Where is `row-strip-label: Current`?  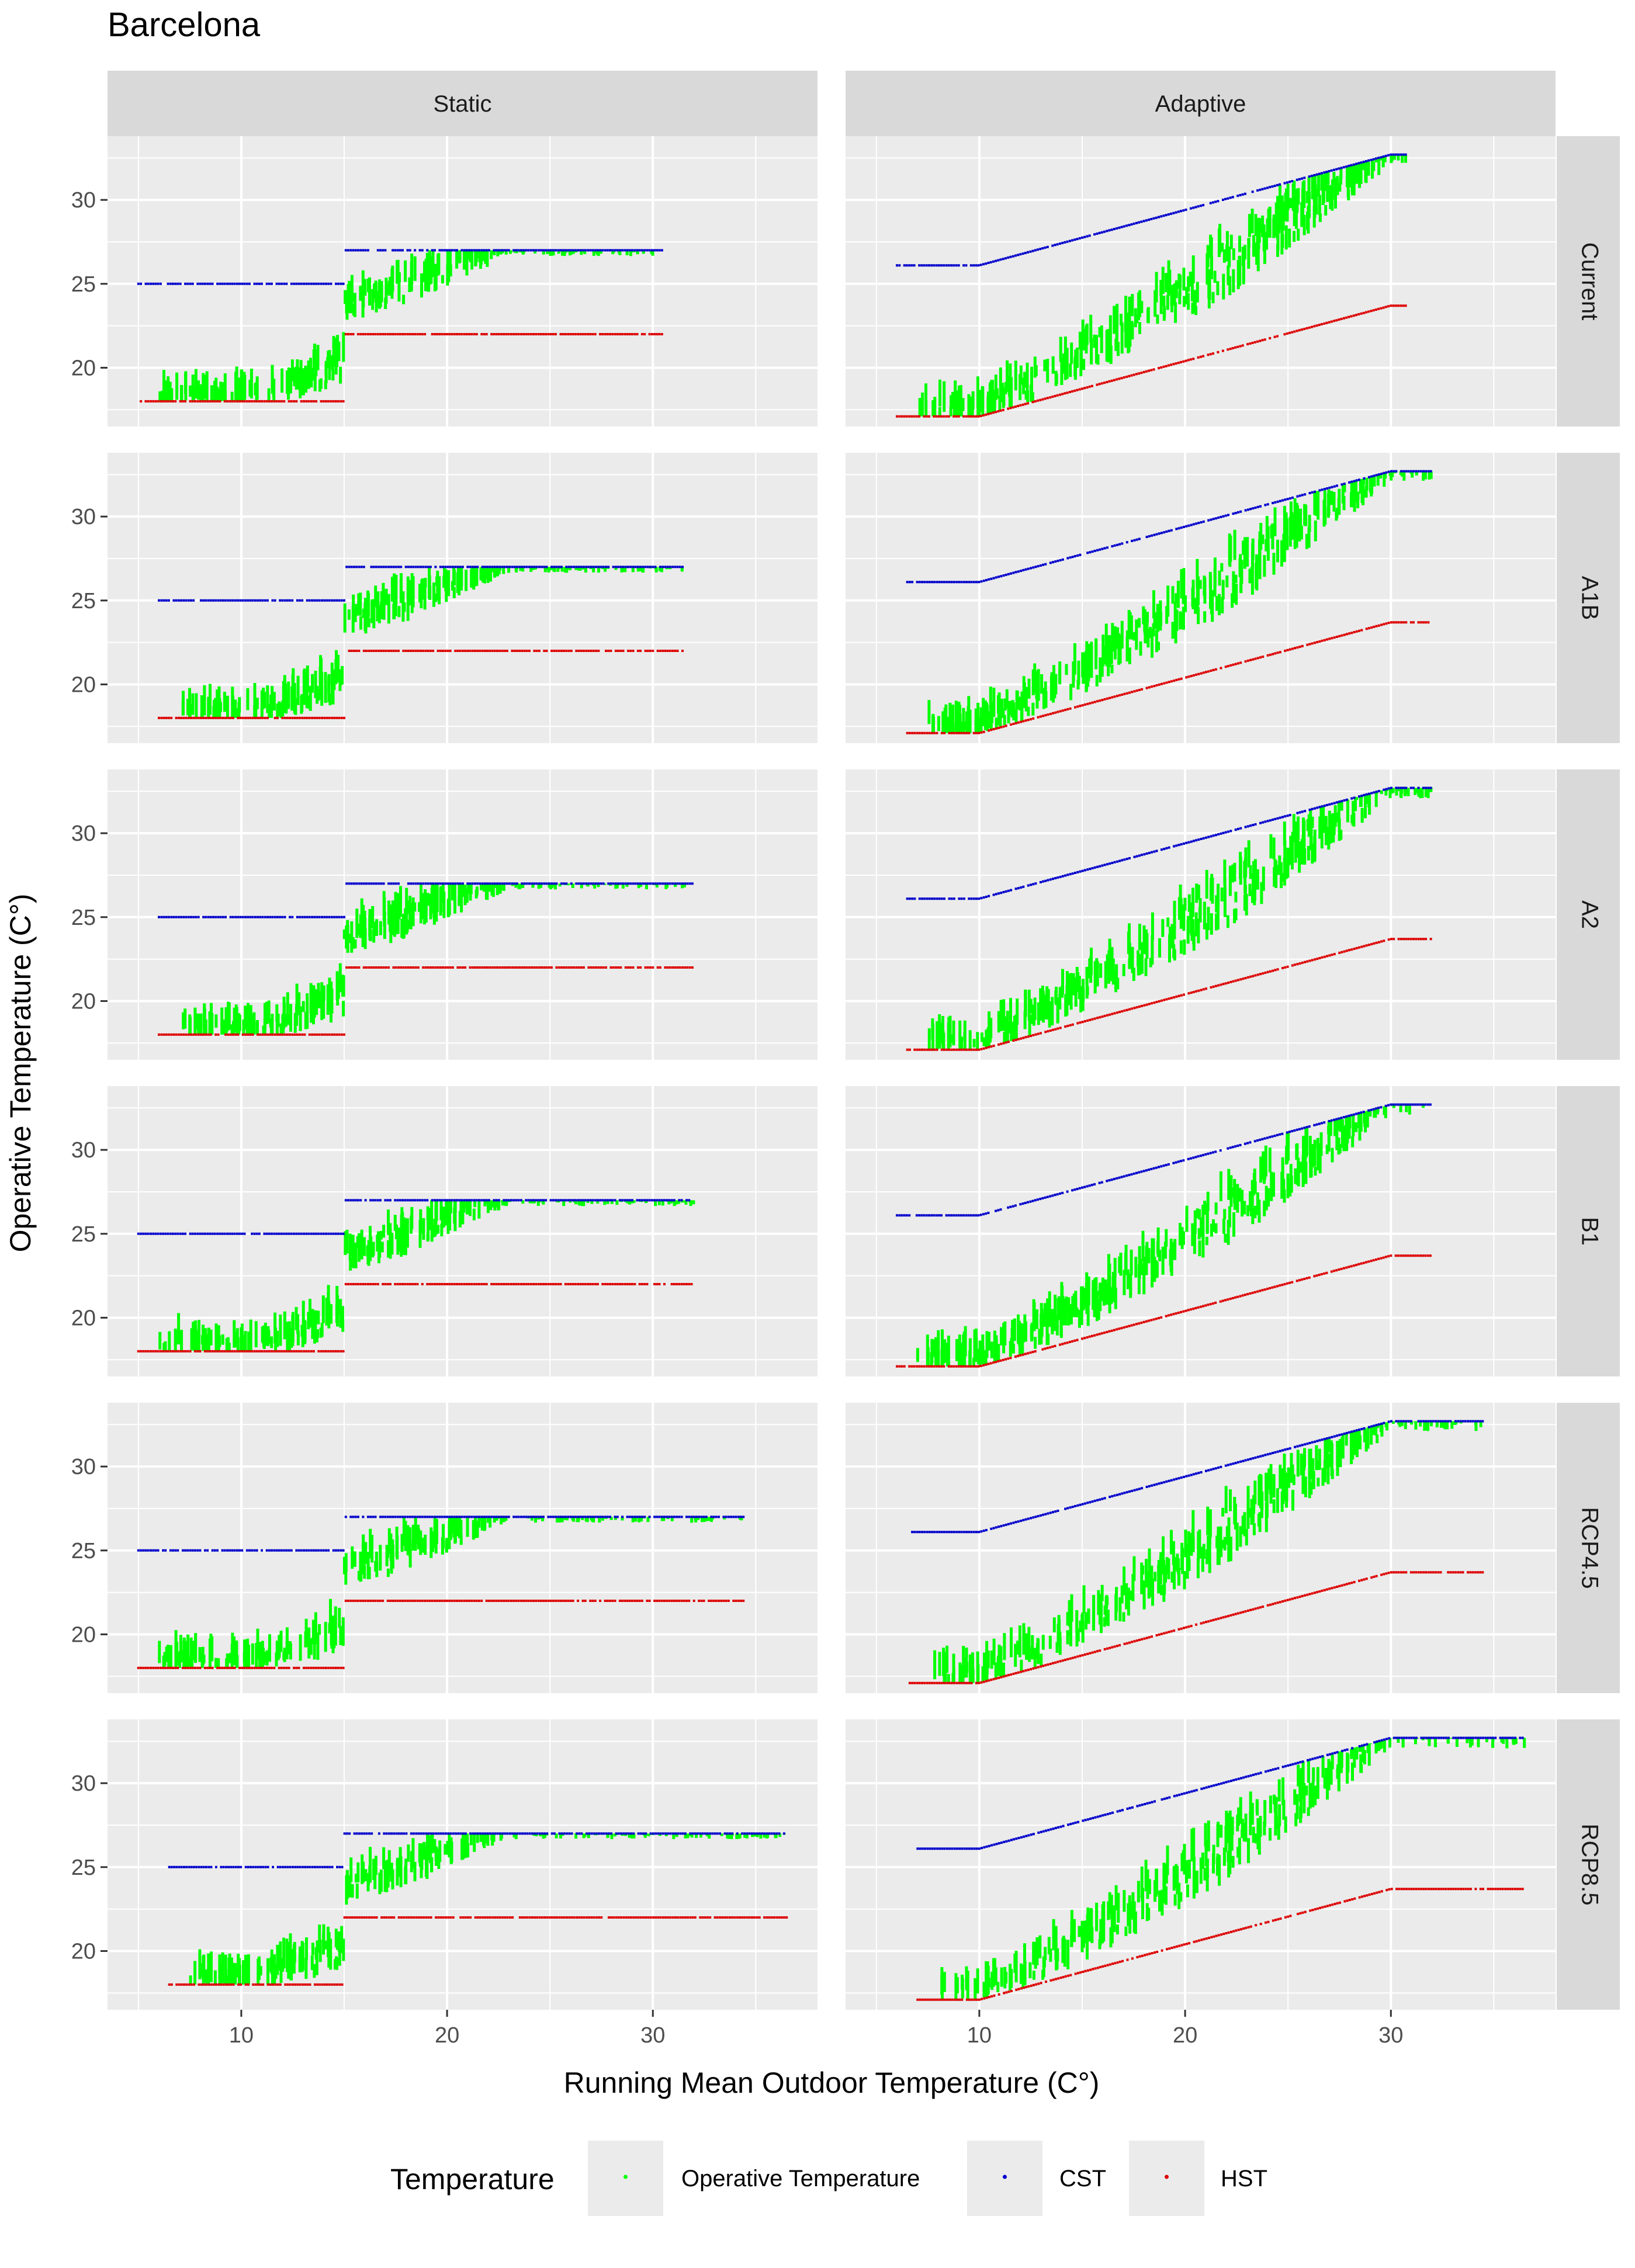
row-strip-label: Current is located at coordinates (1590, 281).